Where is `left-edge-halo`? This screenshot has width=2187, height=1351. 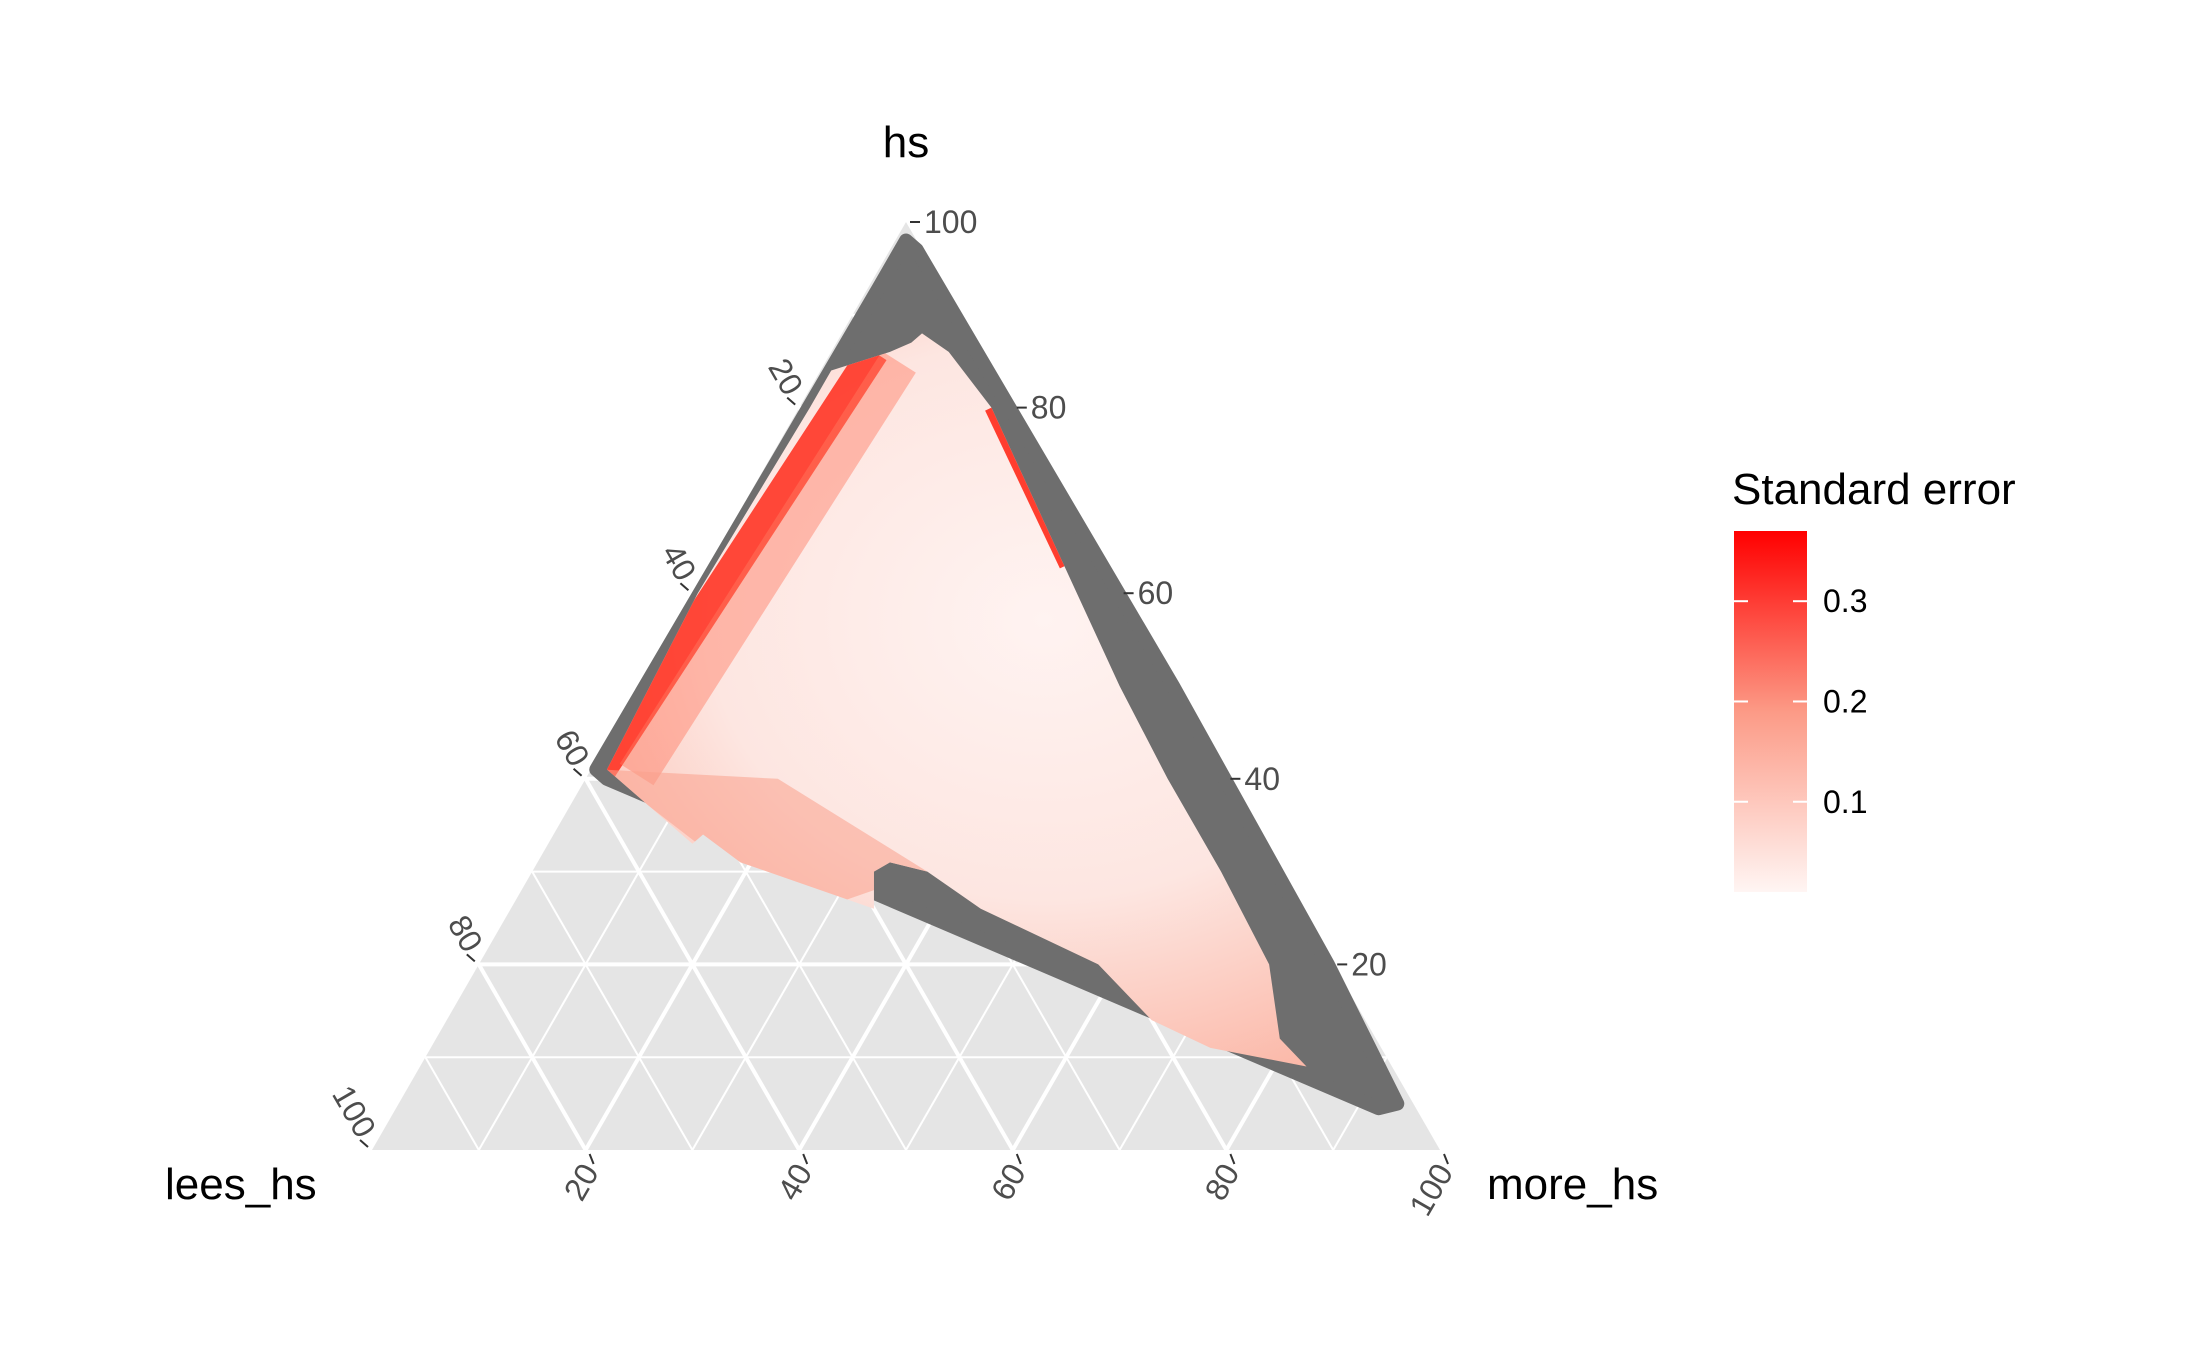
left-edge-halo is located at coordinates (767, 568).